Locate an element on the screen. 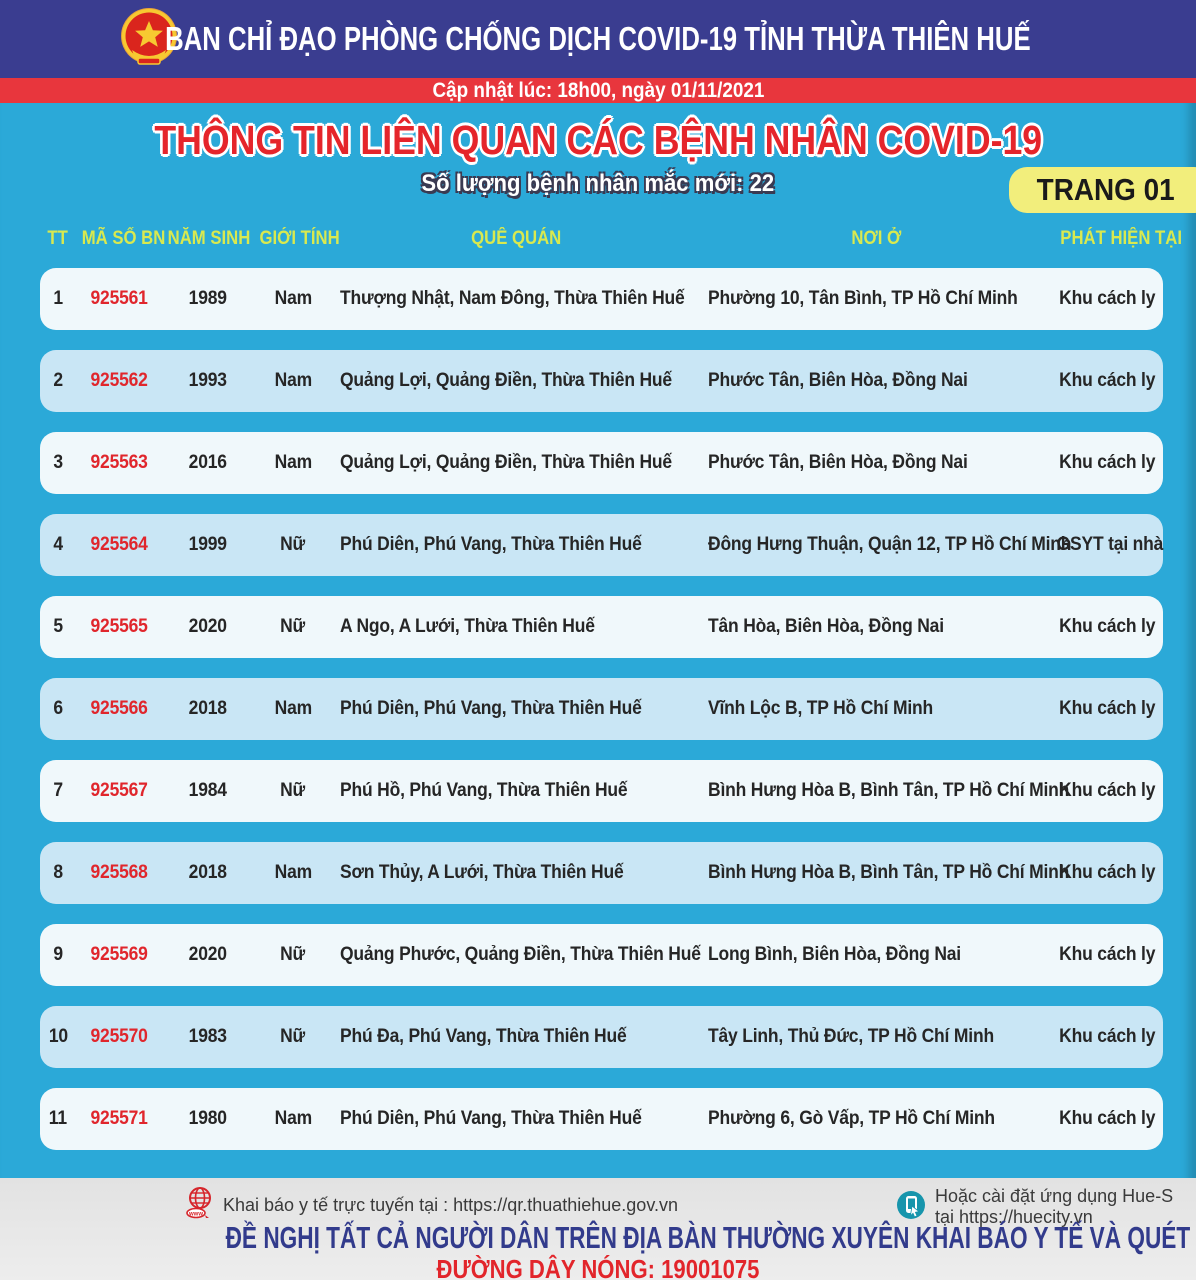 The height and width of the screenshot is (1280, 1196). birth-year: 1983 is located at coordinates (208, 1036).